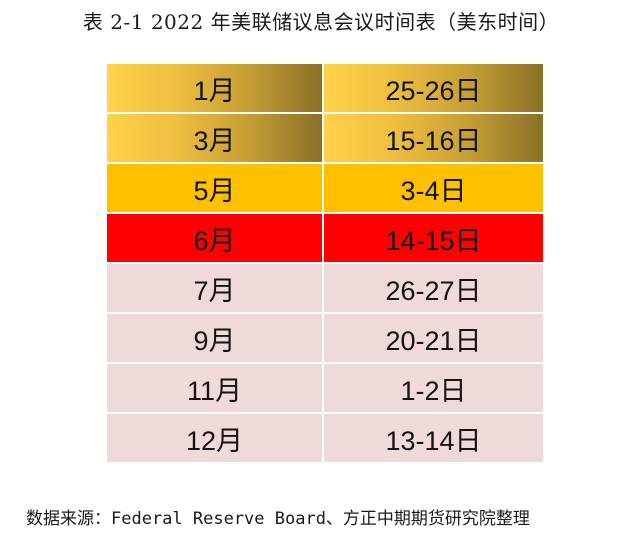  Describe the element at coordinates (433, 438) in the screenshot. I see `date-cell: 13-14日` at that location.